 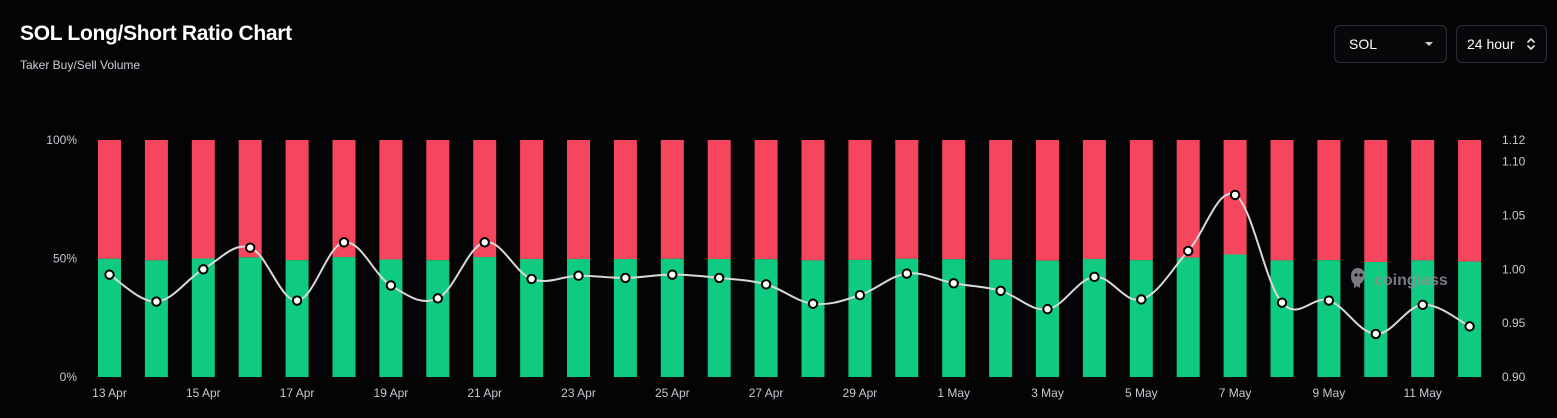 I want to click on left-axis-tick-label: 0%, so click(x=69, y=377).